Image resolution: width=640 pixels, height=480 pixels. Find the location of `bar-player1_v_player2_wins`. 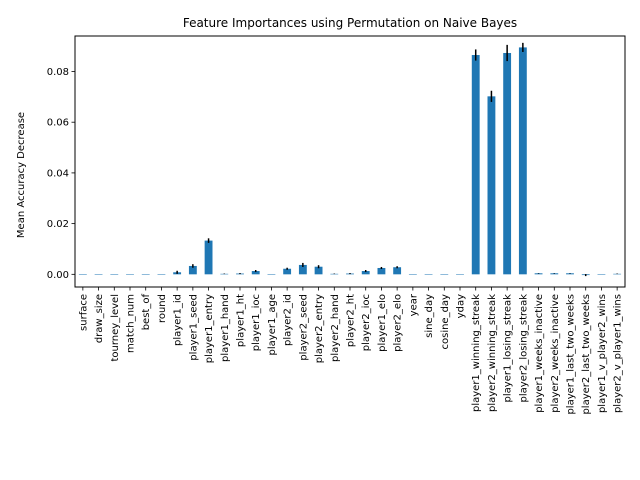

bar-player1_v_player2_wins is located at coordinates (601, 274).